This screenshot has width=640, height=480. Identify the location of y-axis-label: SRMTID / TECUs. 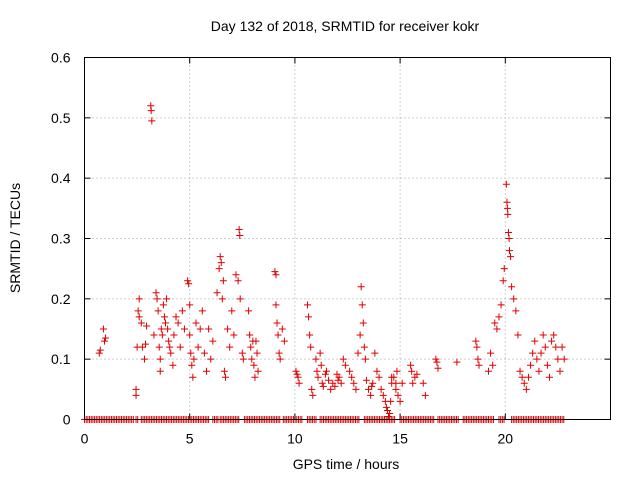
(15, 238).